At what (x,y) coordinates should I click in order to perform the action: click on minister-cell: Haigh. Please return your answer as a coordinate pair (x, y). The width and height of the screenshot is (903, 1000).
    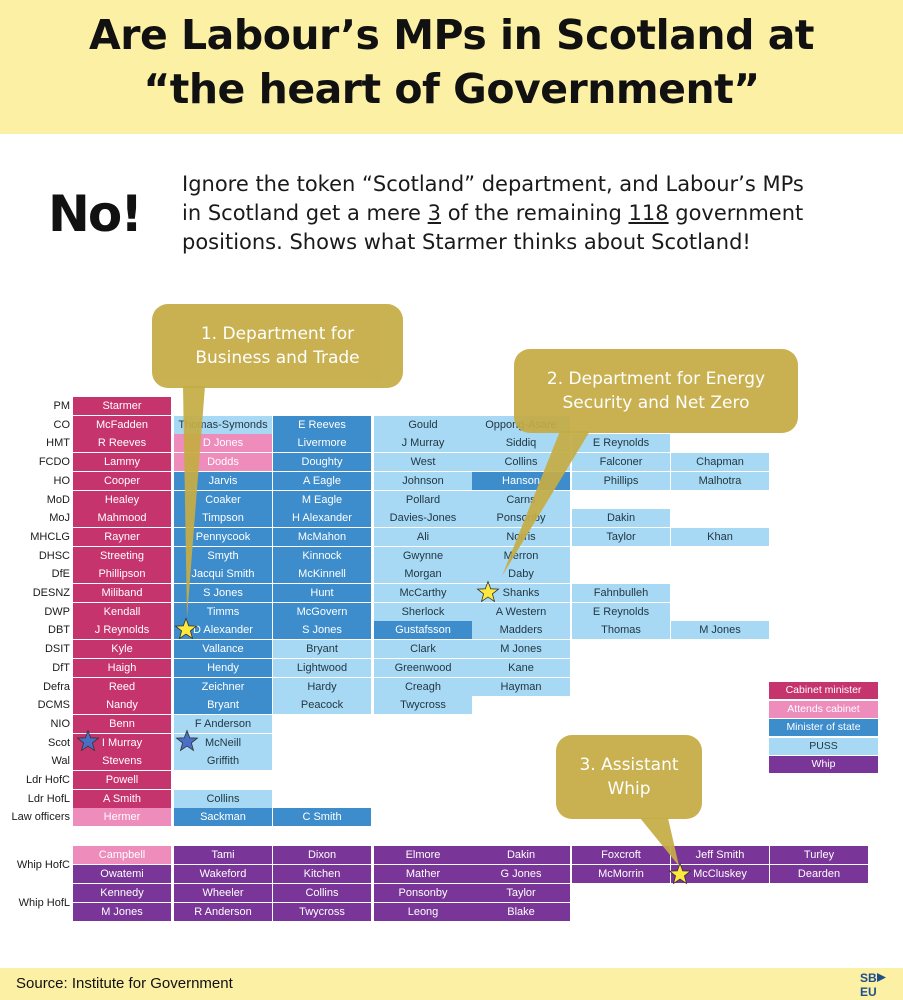
    Looking at the image, I should click on (122, 668).